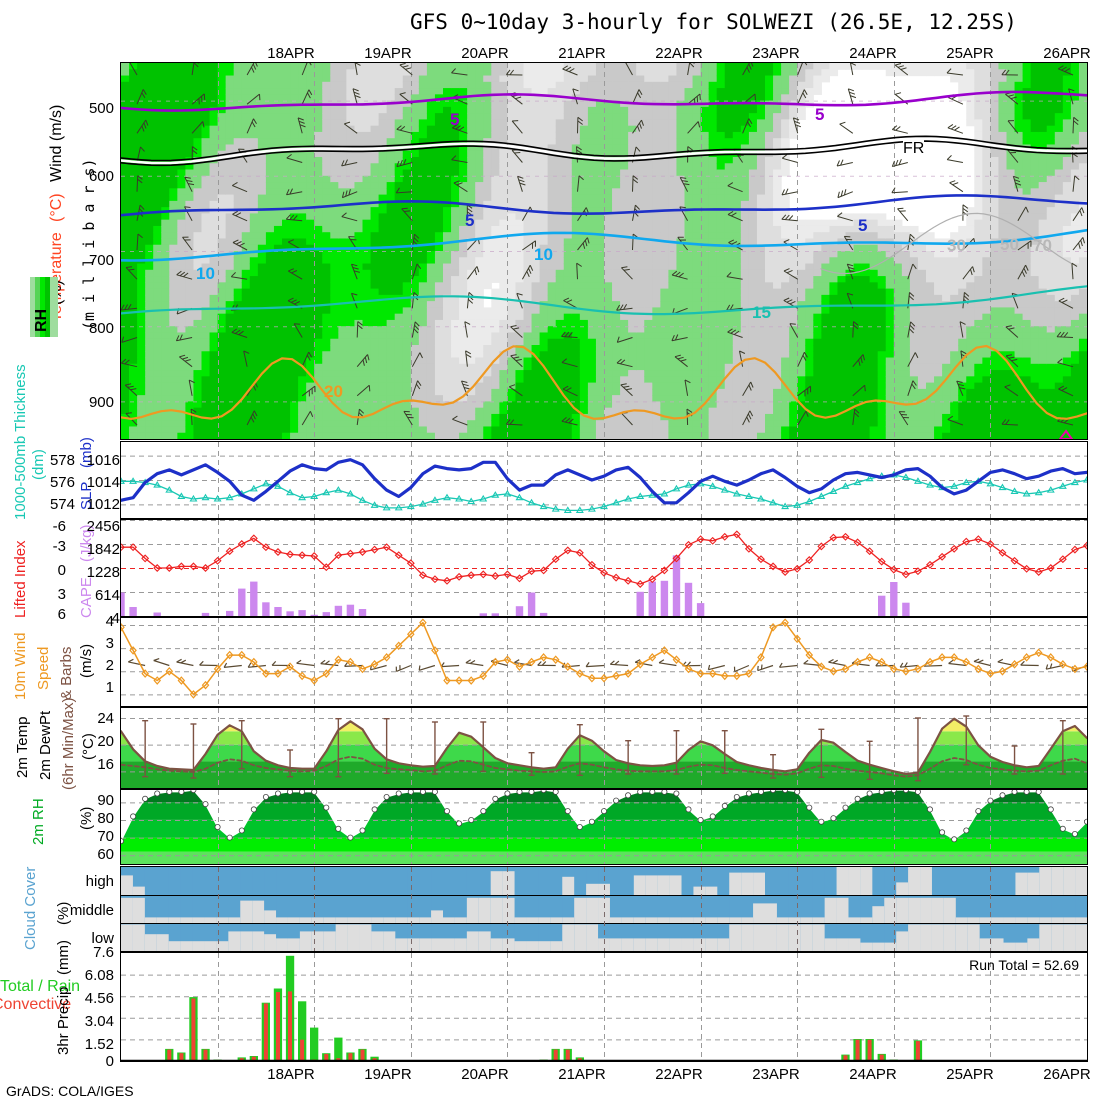 This screenshot has width=1100, height=1100. What do you see at coordinates (101, 108) in the screenshot?
I see `ytick-pressure: 500` at bounding box center [101, 108].